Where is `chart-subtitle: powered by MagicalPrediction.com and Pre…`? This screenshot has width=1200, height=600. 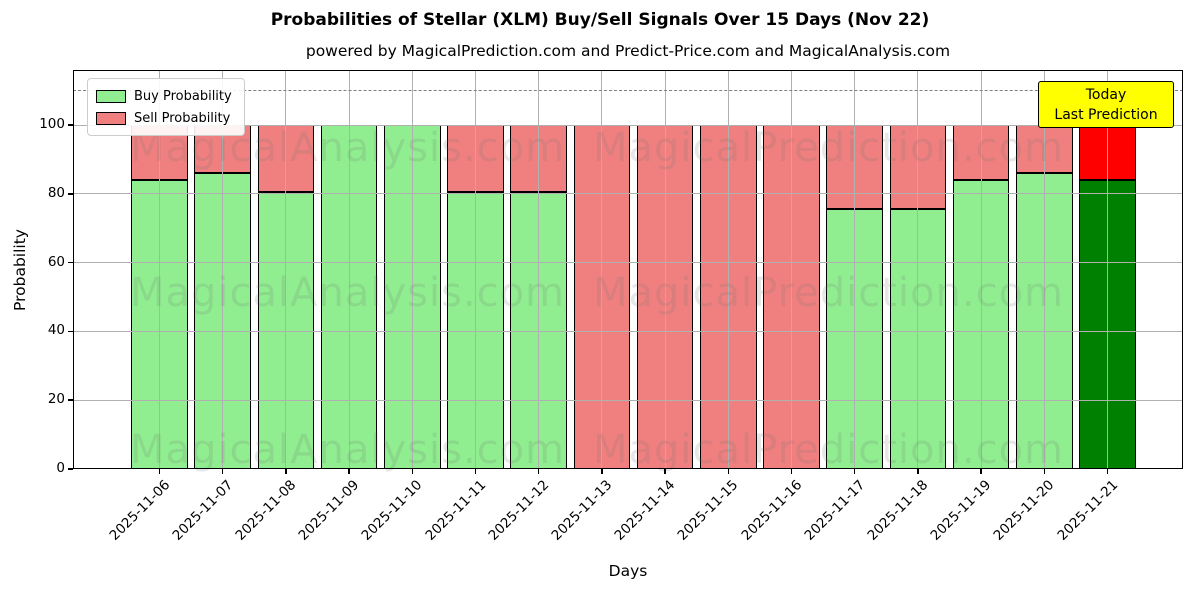 chart-subtitle: powered by MagicalPrediction.com and Pre… is located at coordinates (628, 51).